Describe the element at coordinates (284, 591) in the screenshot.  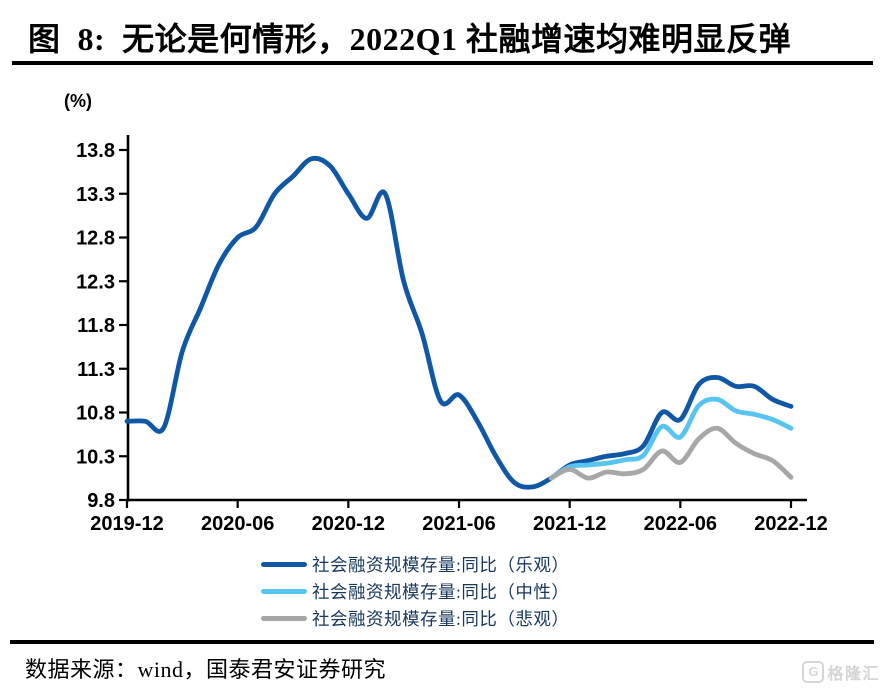
I see `legend-swatch-neutral` at that location.